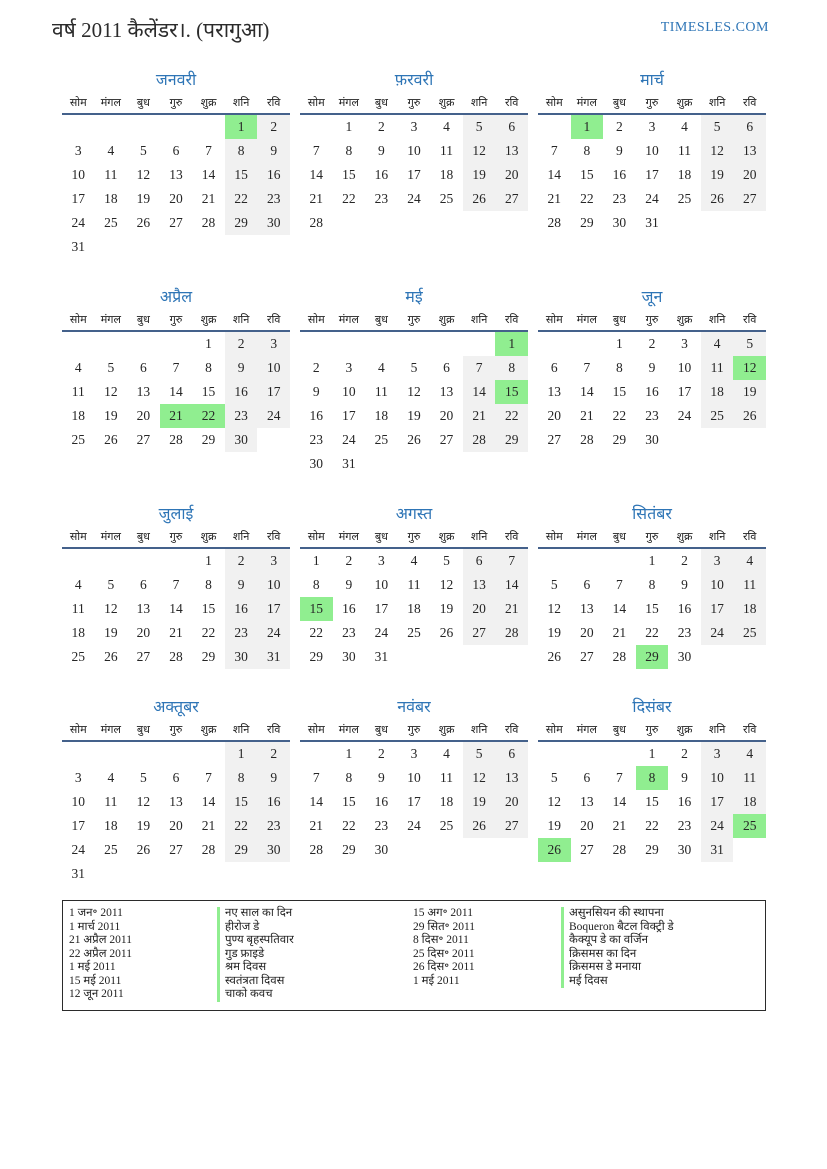 This screenshot has height=1169, width=827. I want to click on legend-holiday-name: Boqueron बैटल विक्ट्री डे, so click(617, 927).